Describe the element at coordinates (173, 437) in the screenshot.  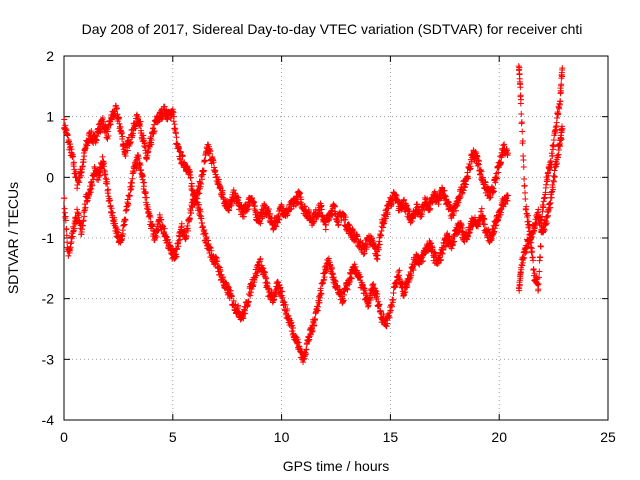
I see `x-tick-label: 5` at that location.